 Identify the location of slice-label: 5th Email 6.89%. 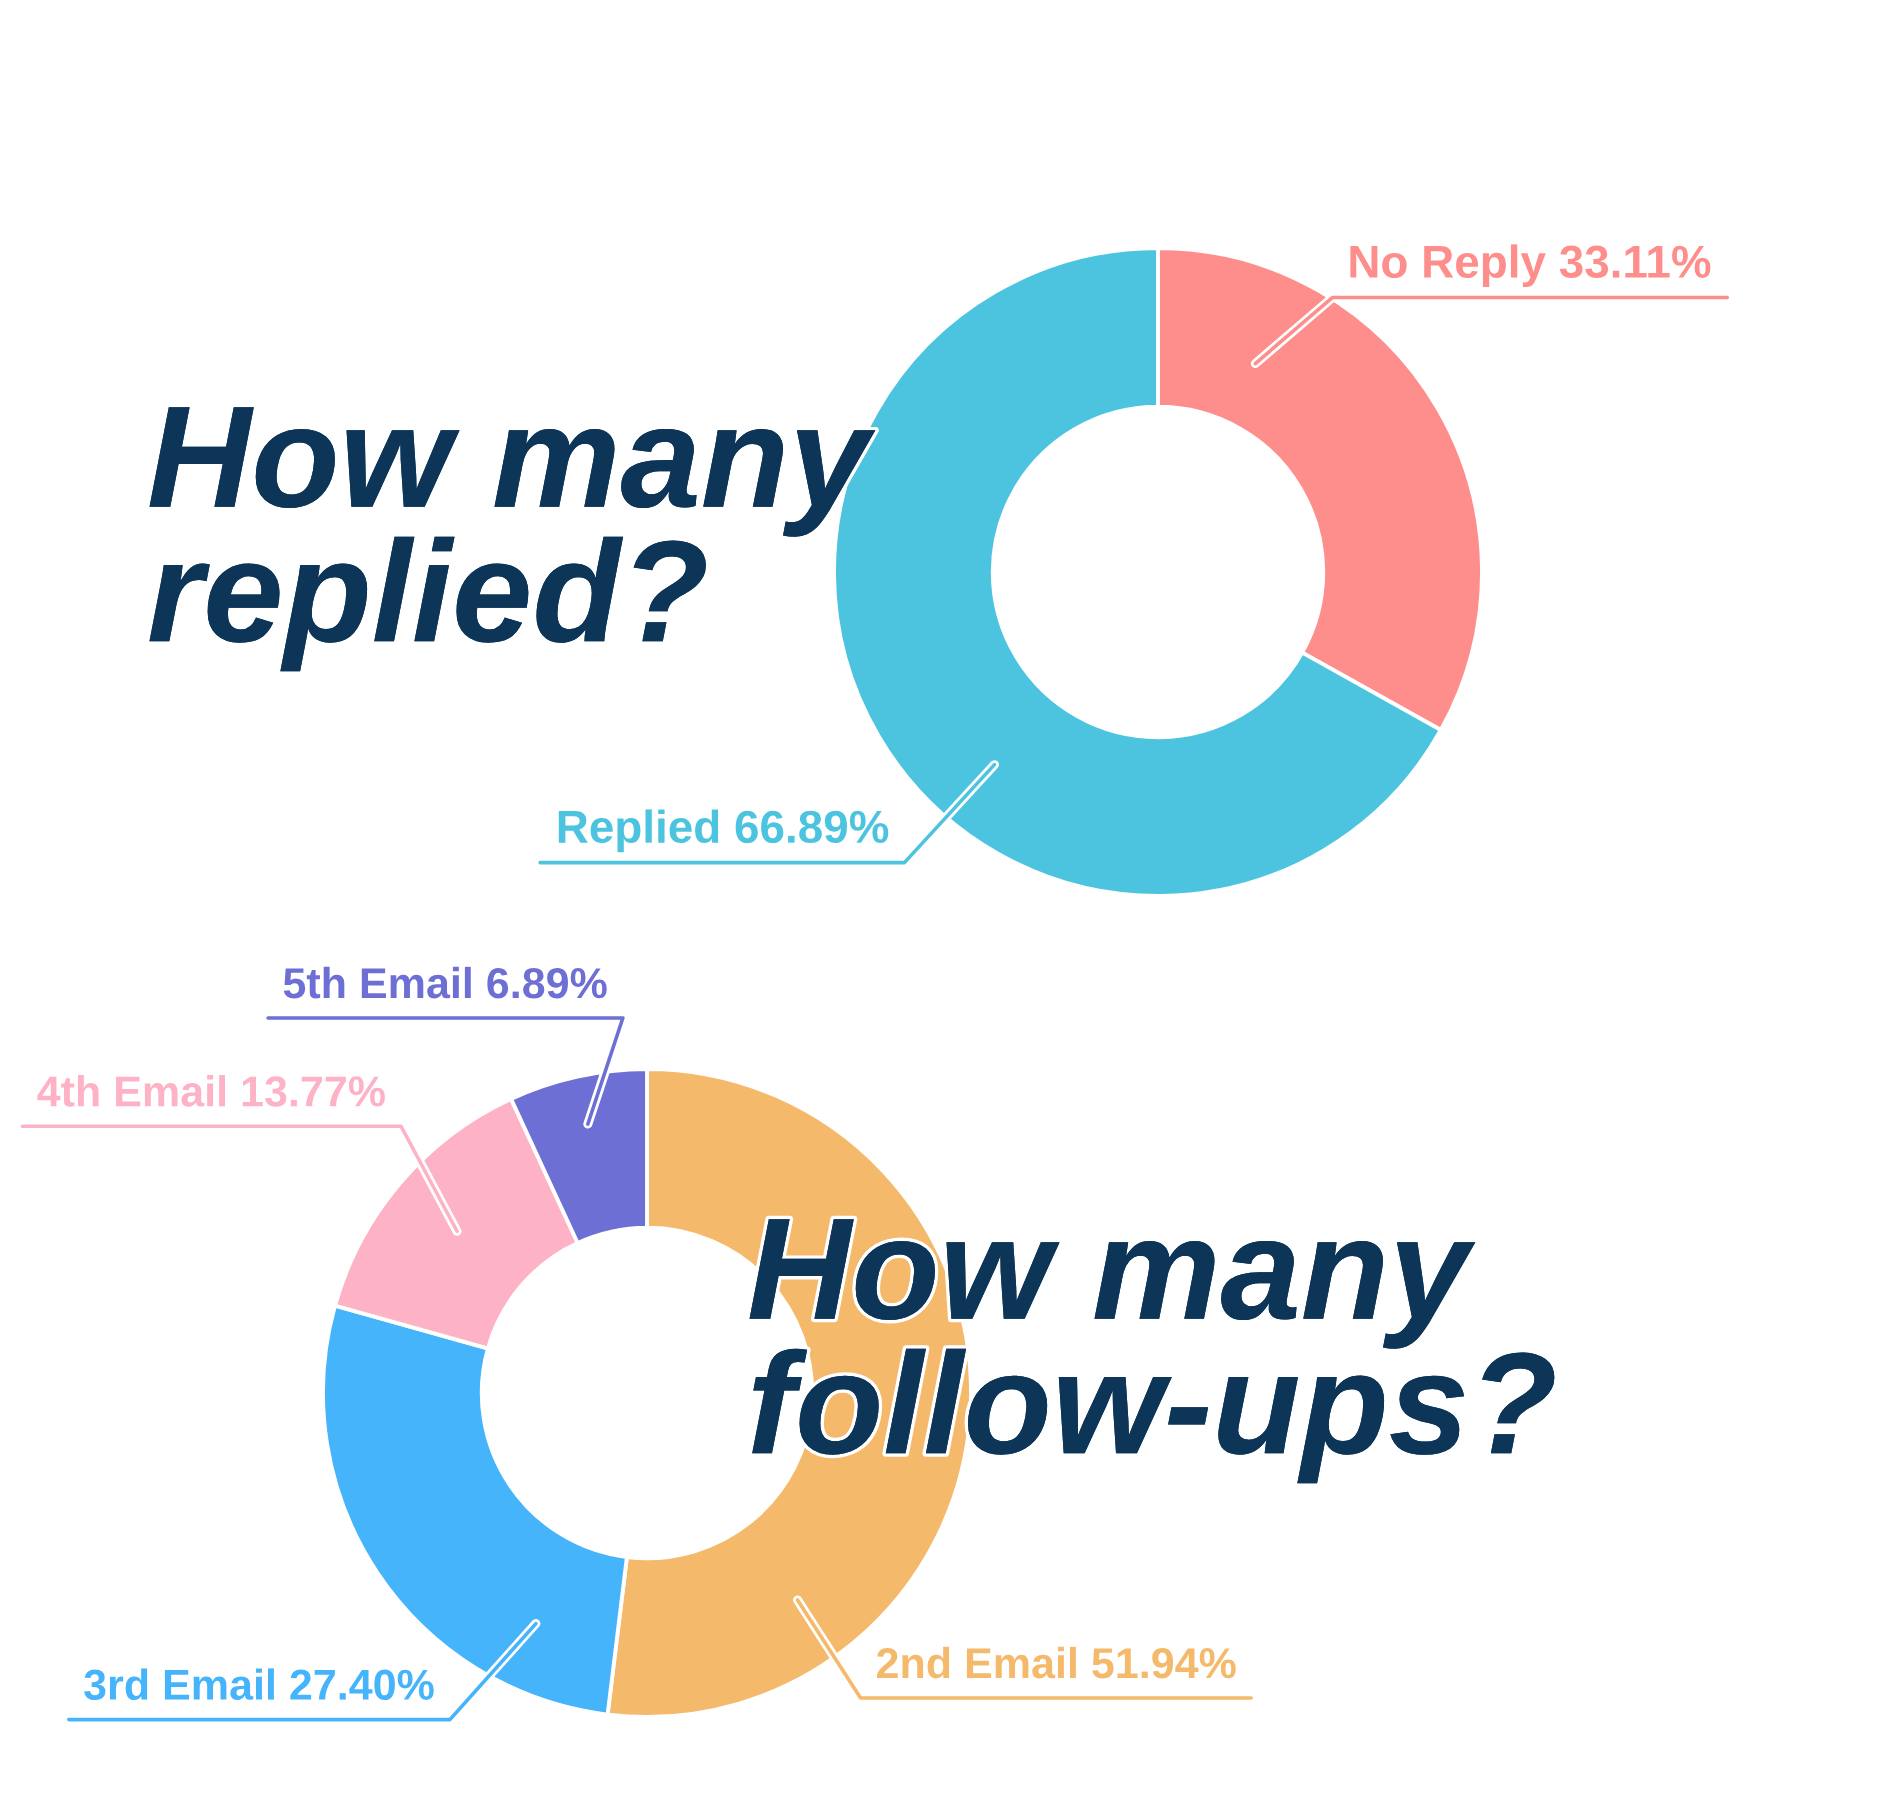
(445, 982).